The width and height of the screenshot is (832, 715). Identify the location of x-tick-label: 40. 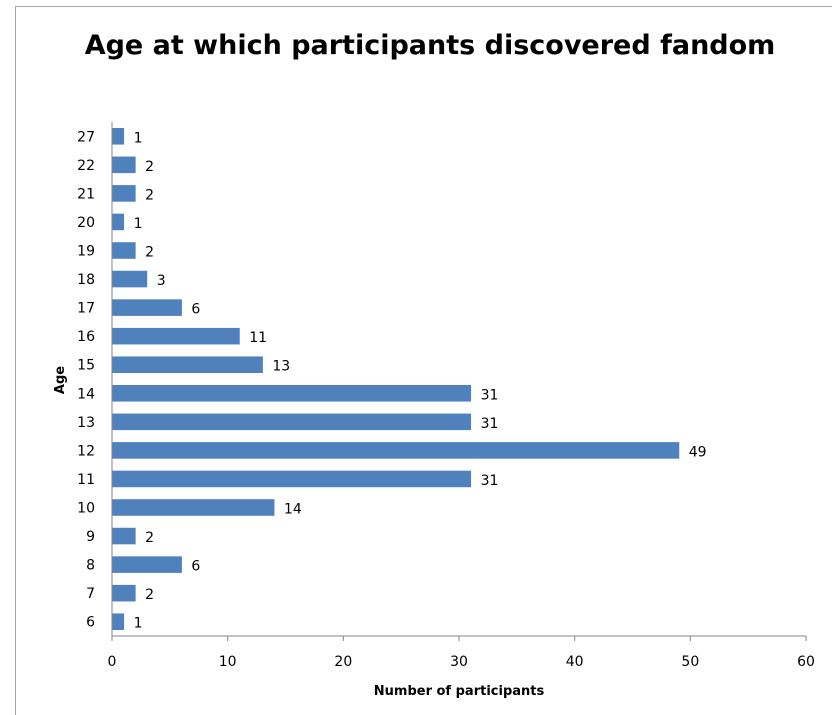
(575, 662).